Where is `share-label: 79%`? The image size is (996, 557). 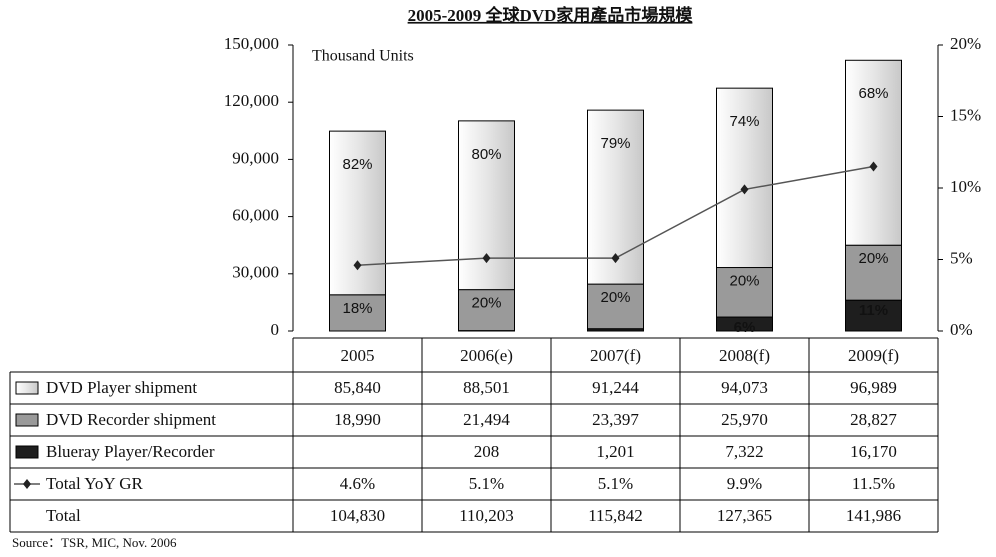 share-label: 79% is located at coordinates (615, 143).